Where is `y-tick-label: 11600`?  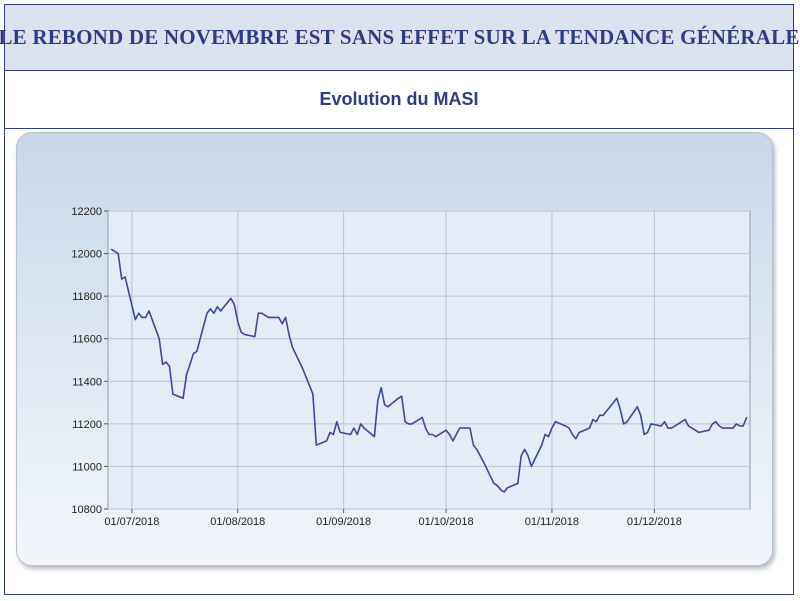
y-tick-label: 11600 is located at coordinates (87, 340).